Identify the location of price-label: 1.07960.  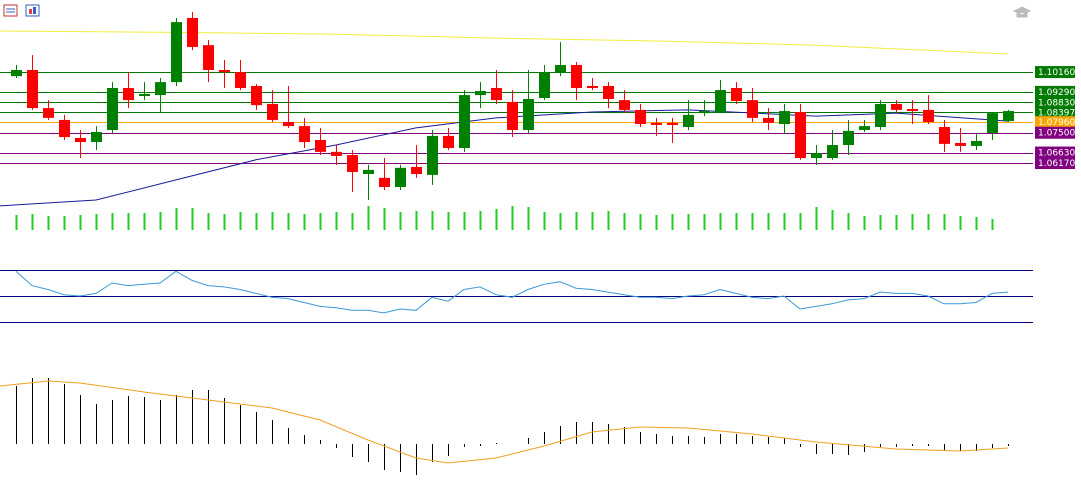
(1056, 123).